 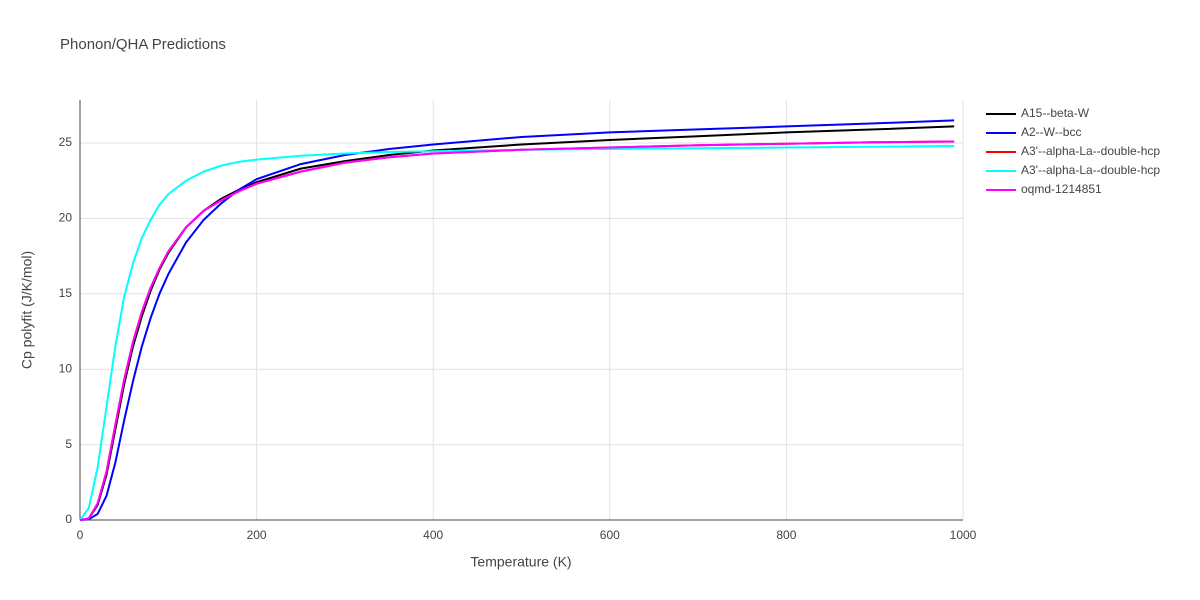 I want to click on y-tick-label: 10, so click(x=66, y=368).